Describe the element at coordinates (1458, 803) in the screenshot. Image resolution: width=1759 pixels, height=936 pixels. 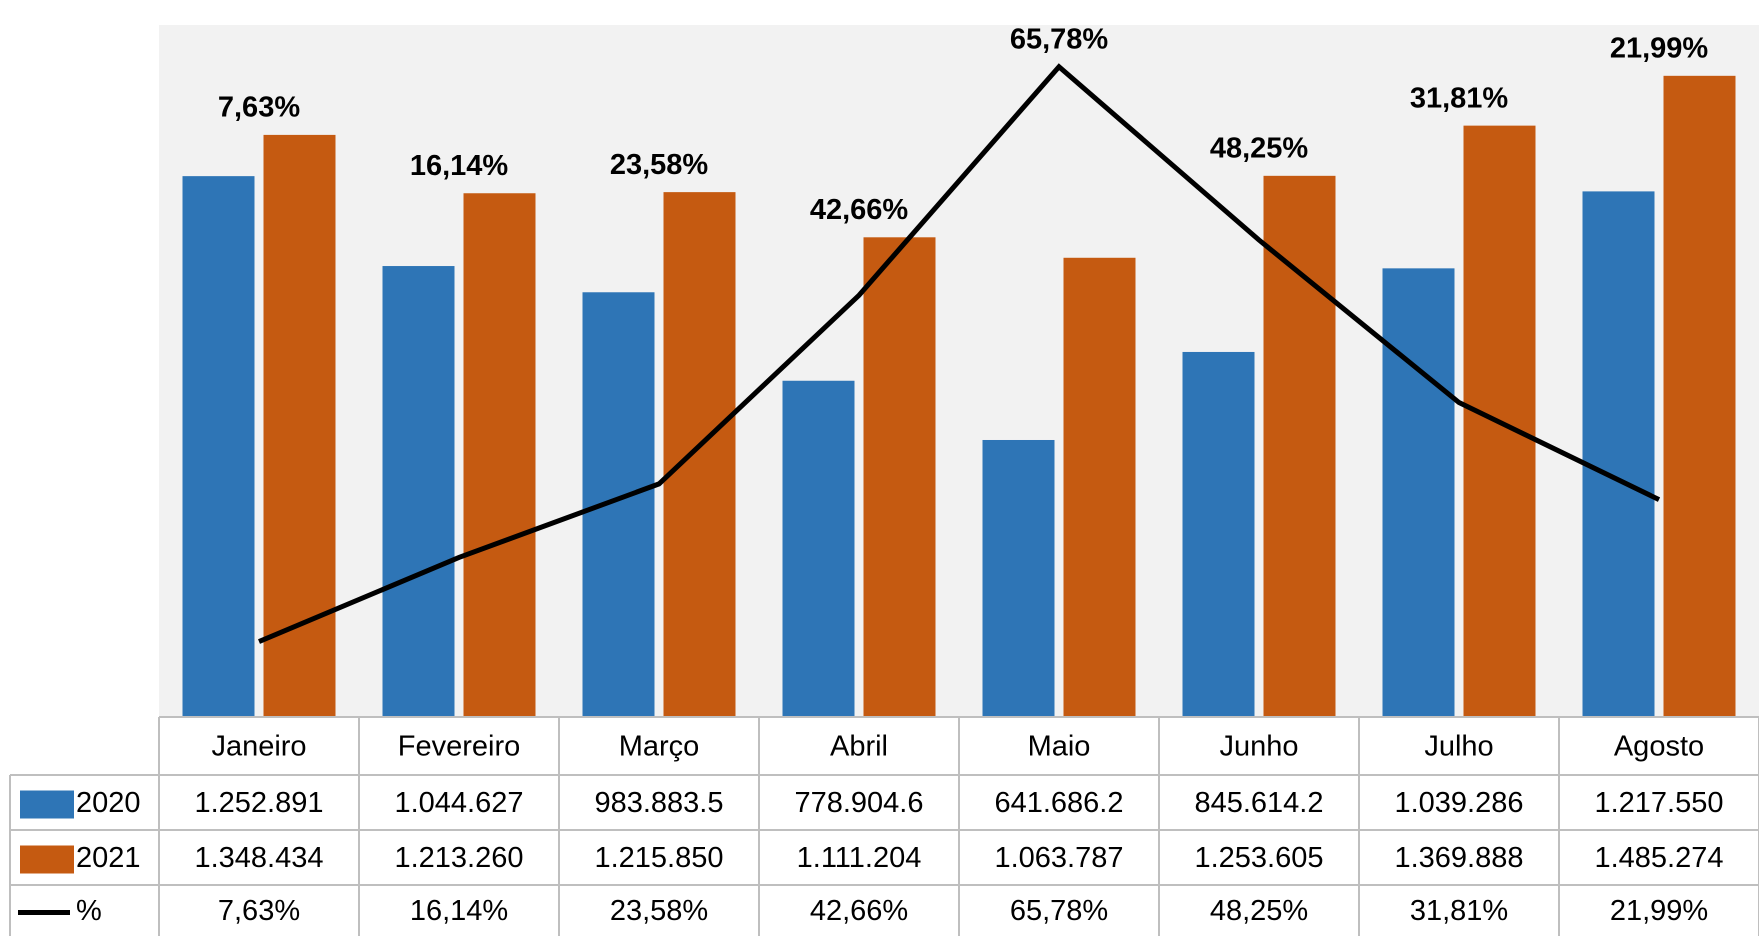
I see `table-cell: 1.039.286` at that location.